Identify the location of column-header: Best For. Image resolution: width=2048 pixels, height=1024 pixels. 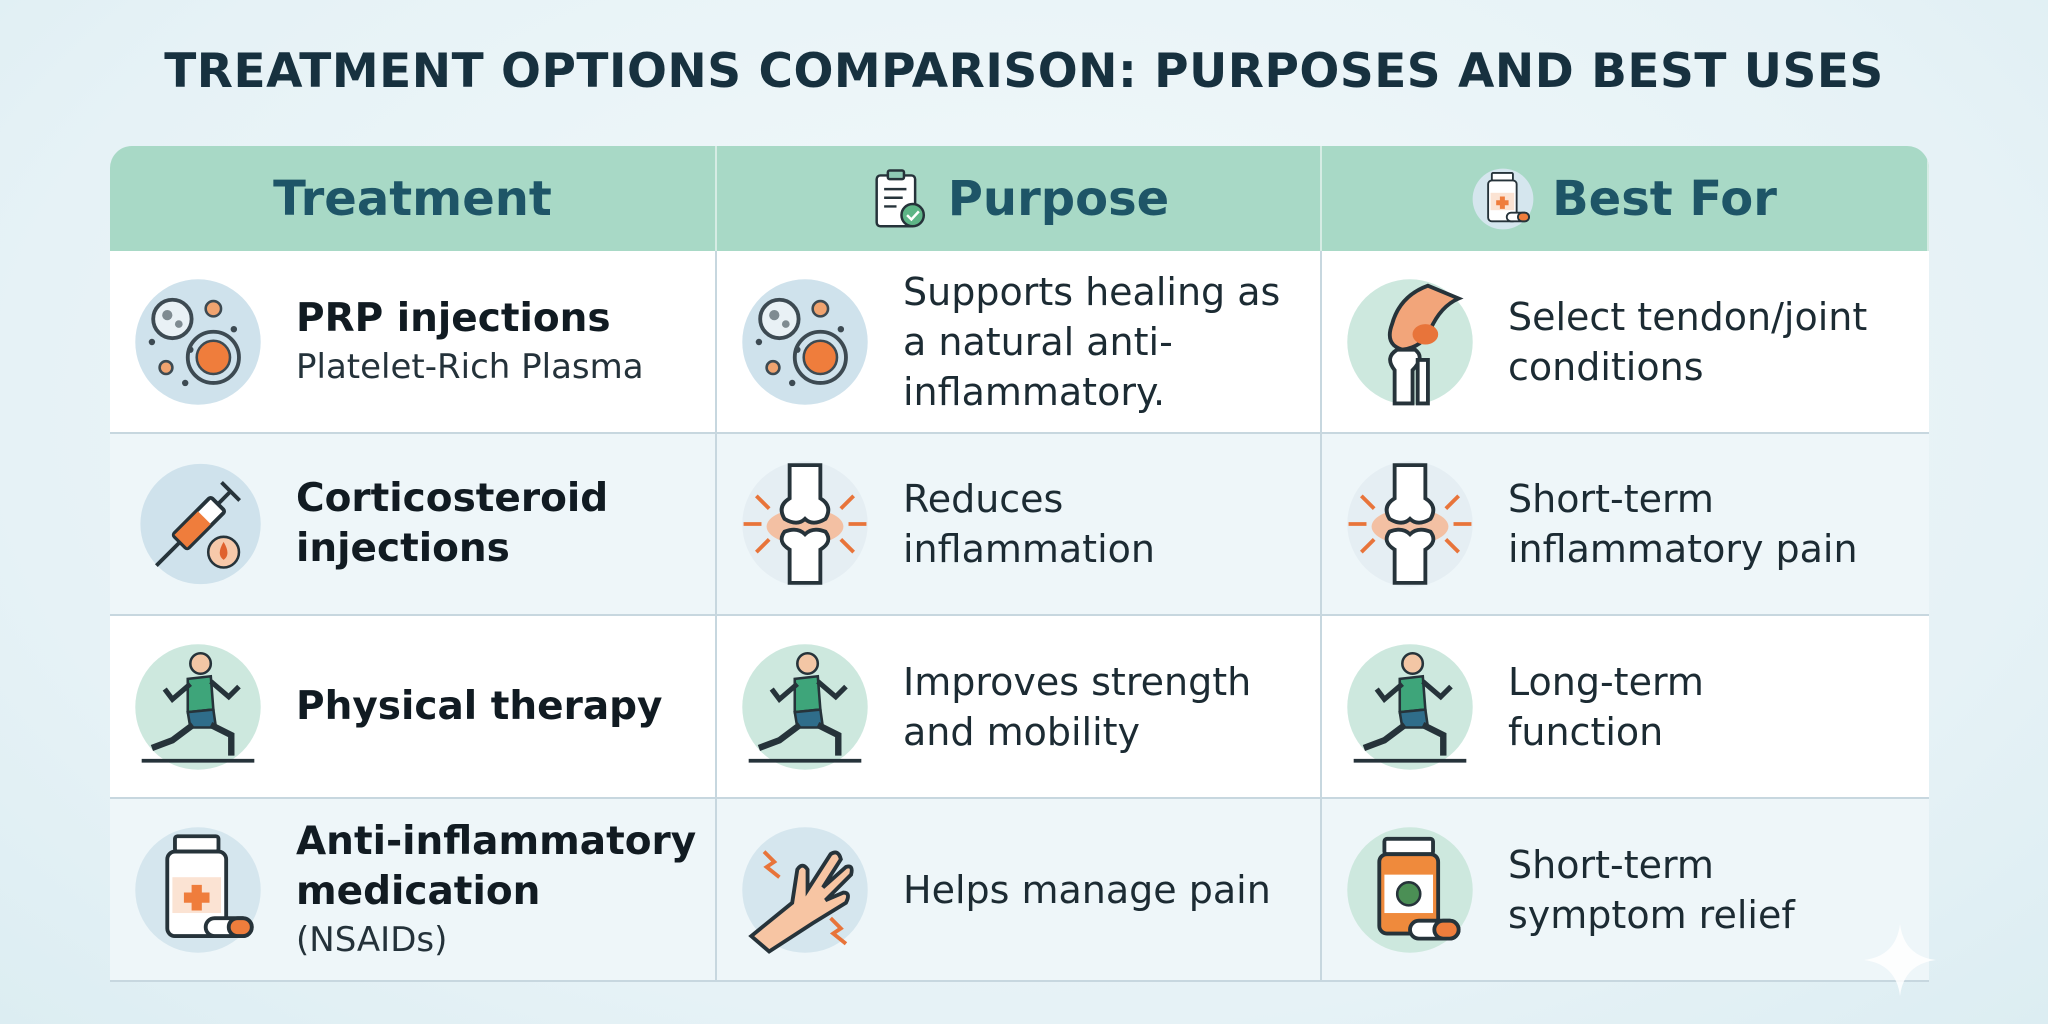
(1625, 198).